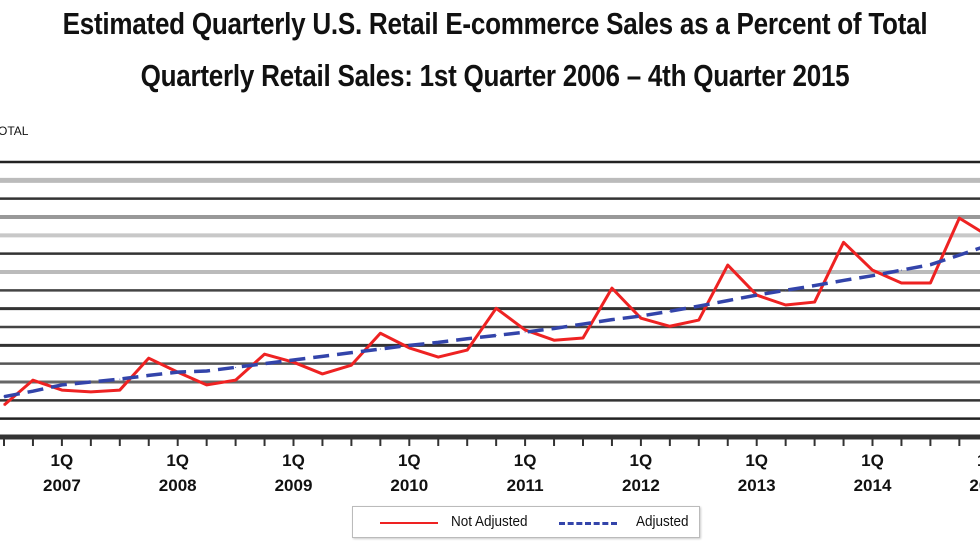  Describe the element at coordinates (757, 485) in the screenshot. I see `tick-label-year: 2013` at that location.